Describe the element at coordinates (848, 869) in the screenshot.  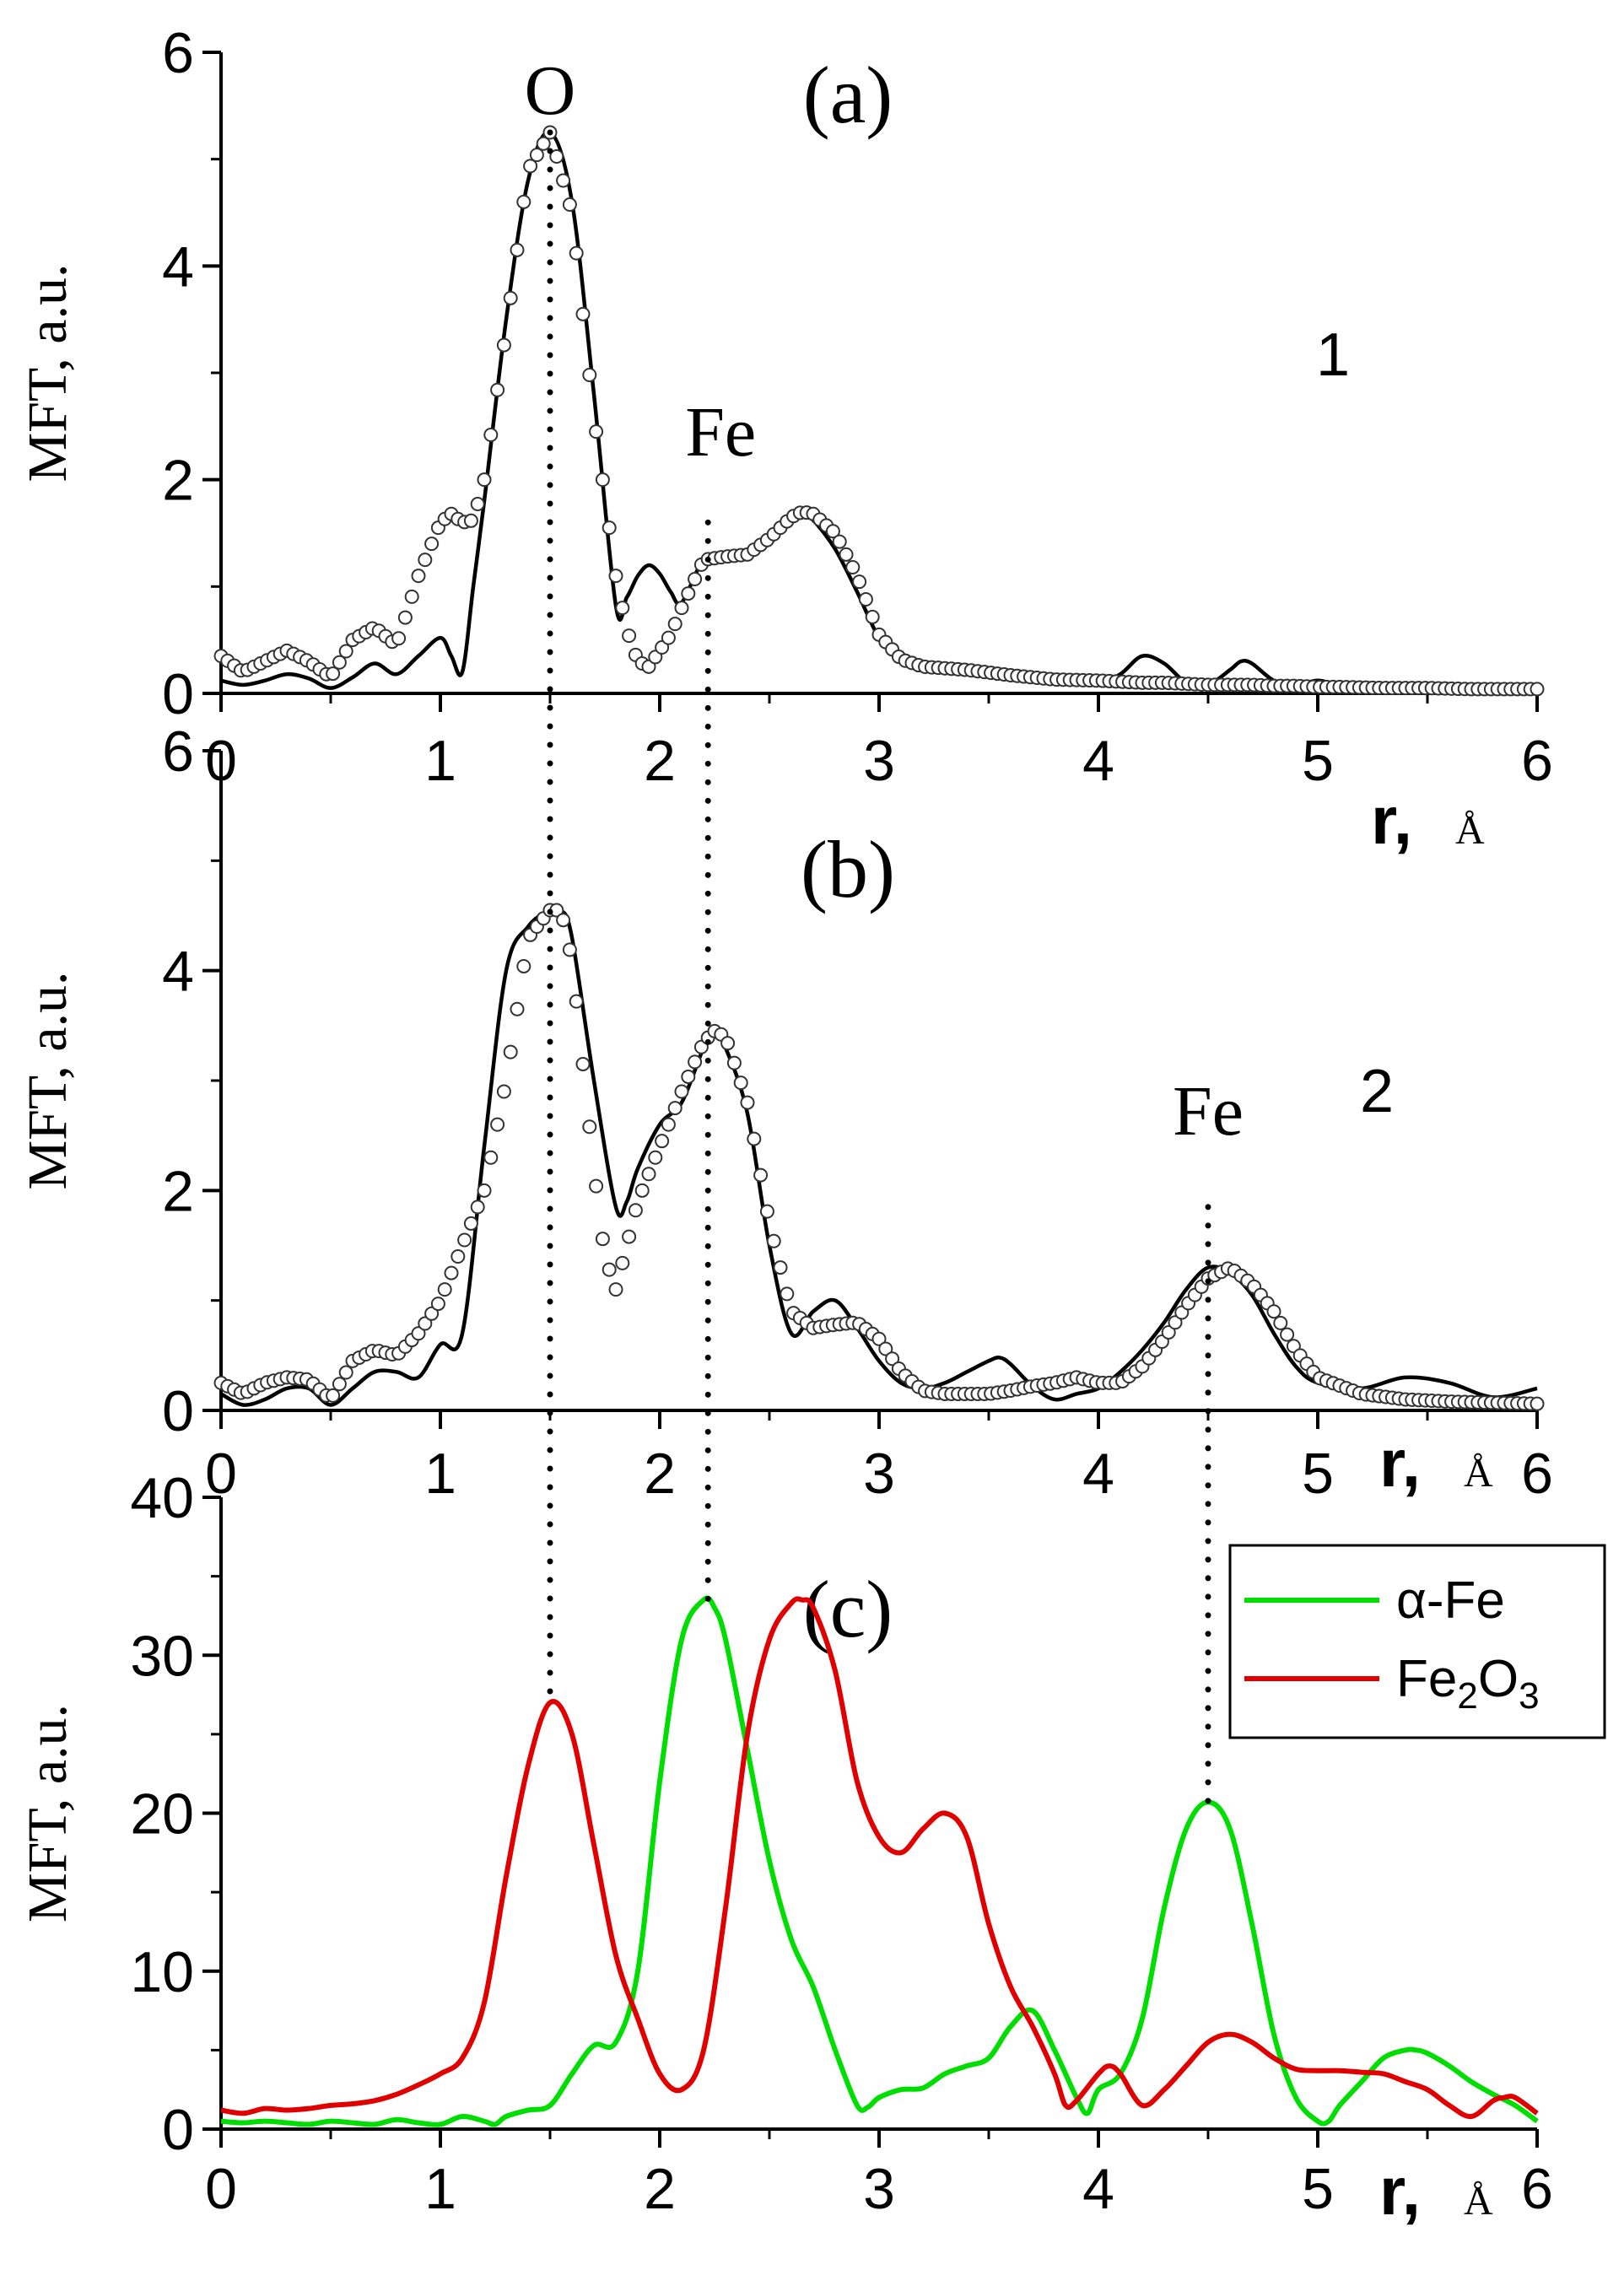
I see `panel-letter: (b)` at that location.